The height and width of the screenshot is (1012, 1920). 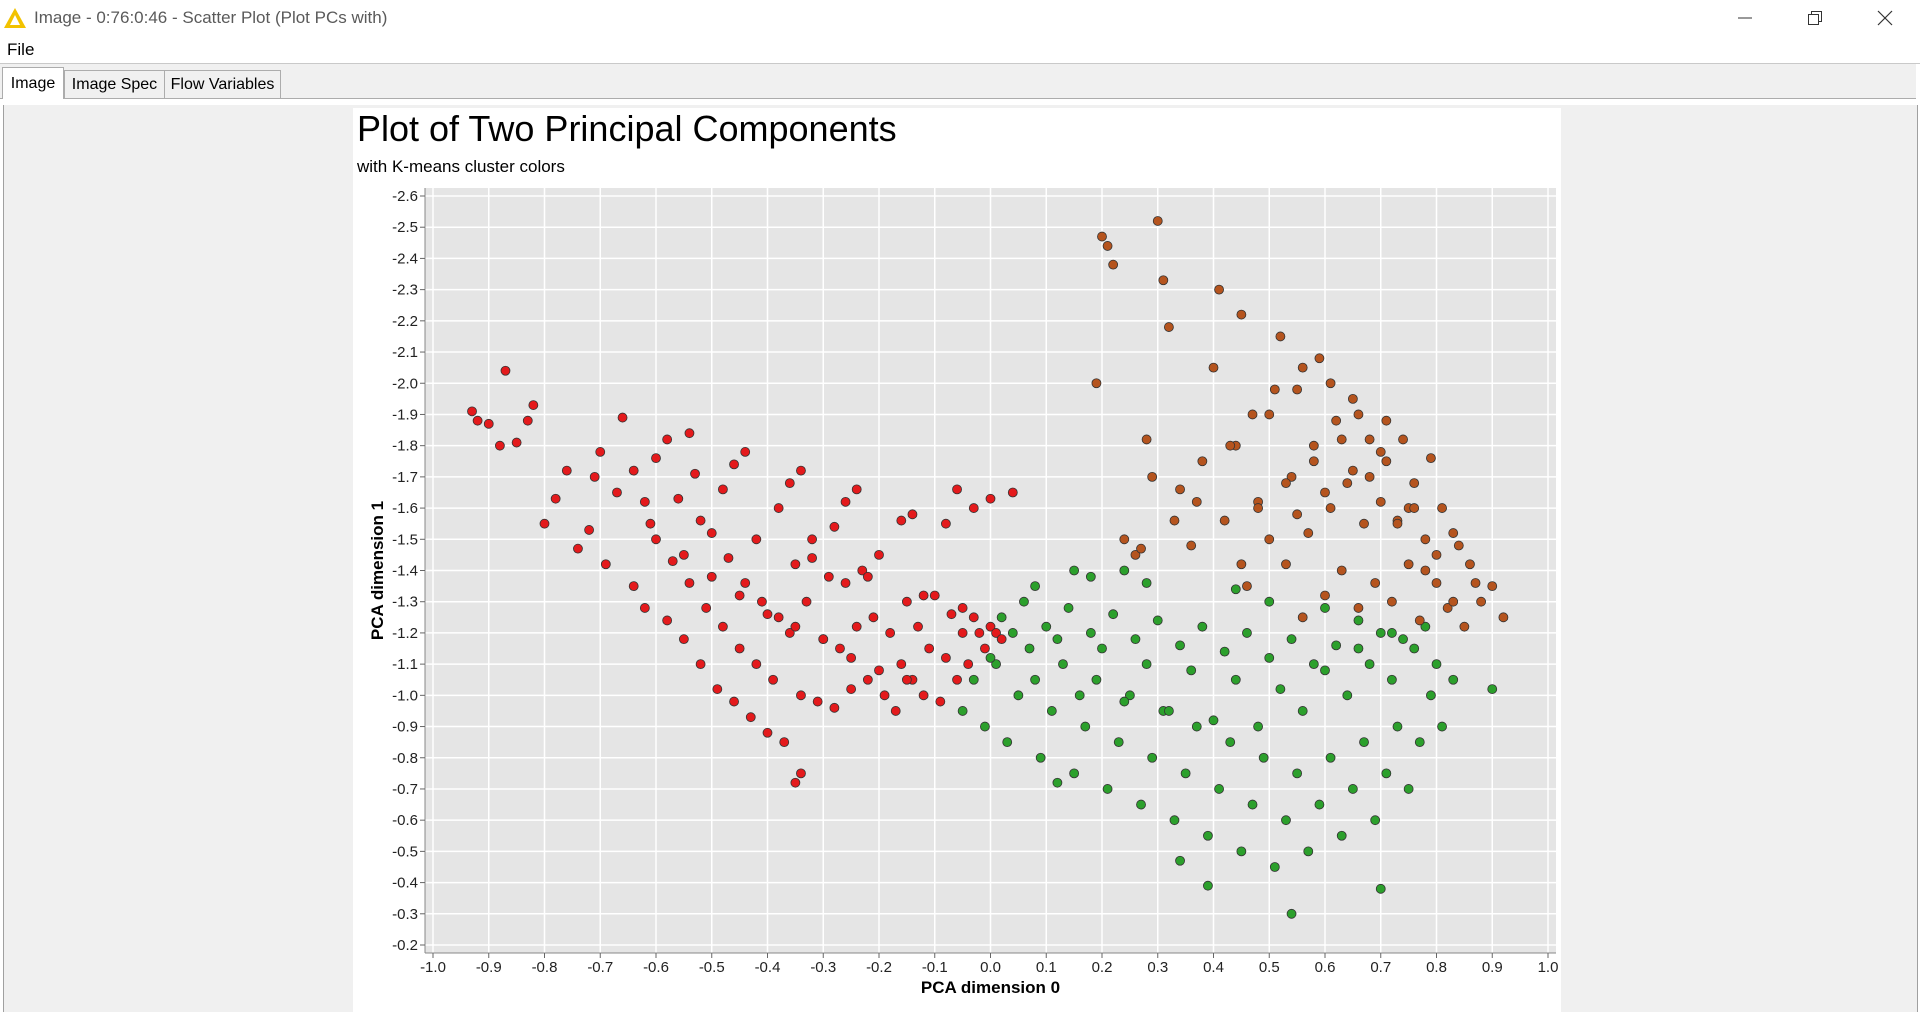 What do you see at coordinates (405, 820) in the screenshot?
I see `y-tick-label: -0.6` at bounding box center [405, 820].